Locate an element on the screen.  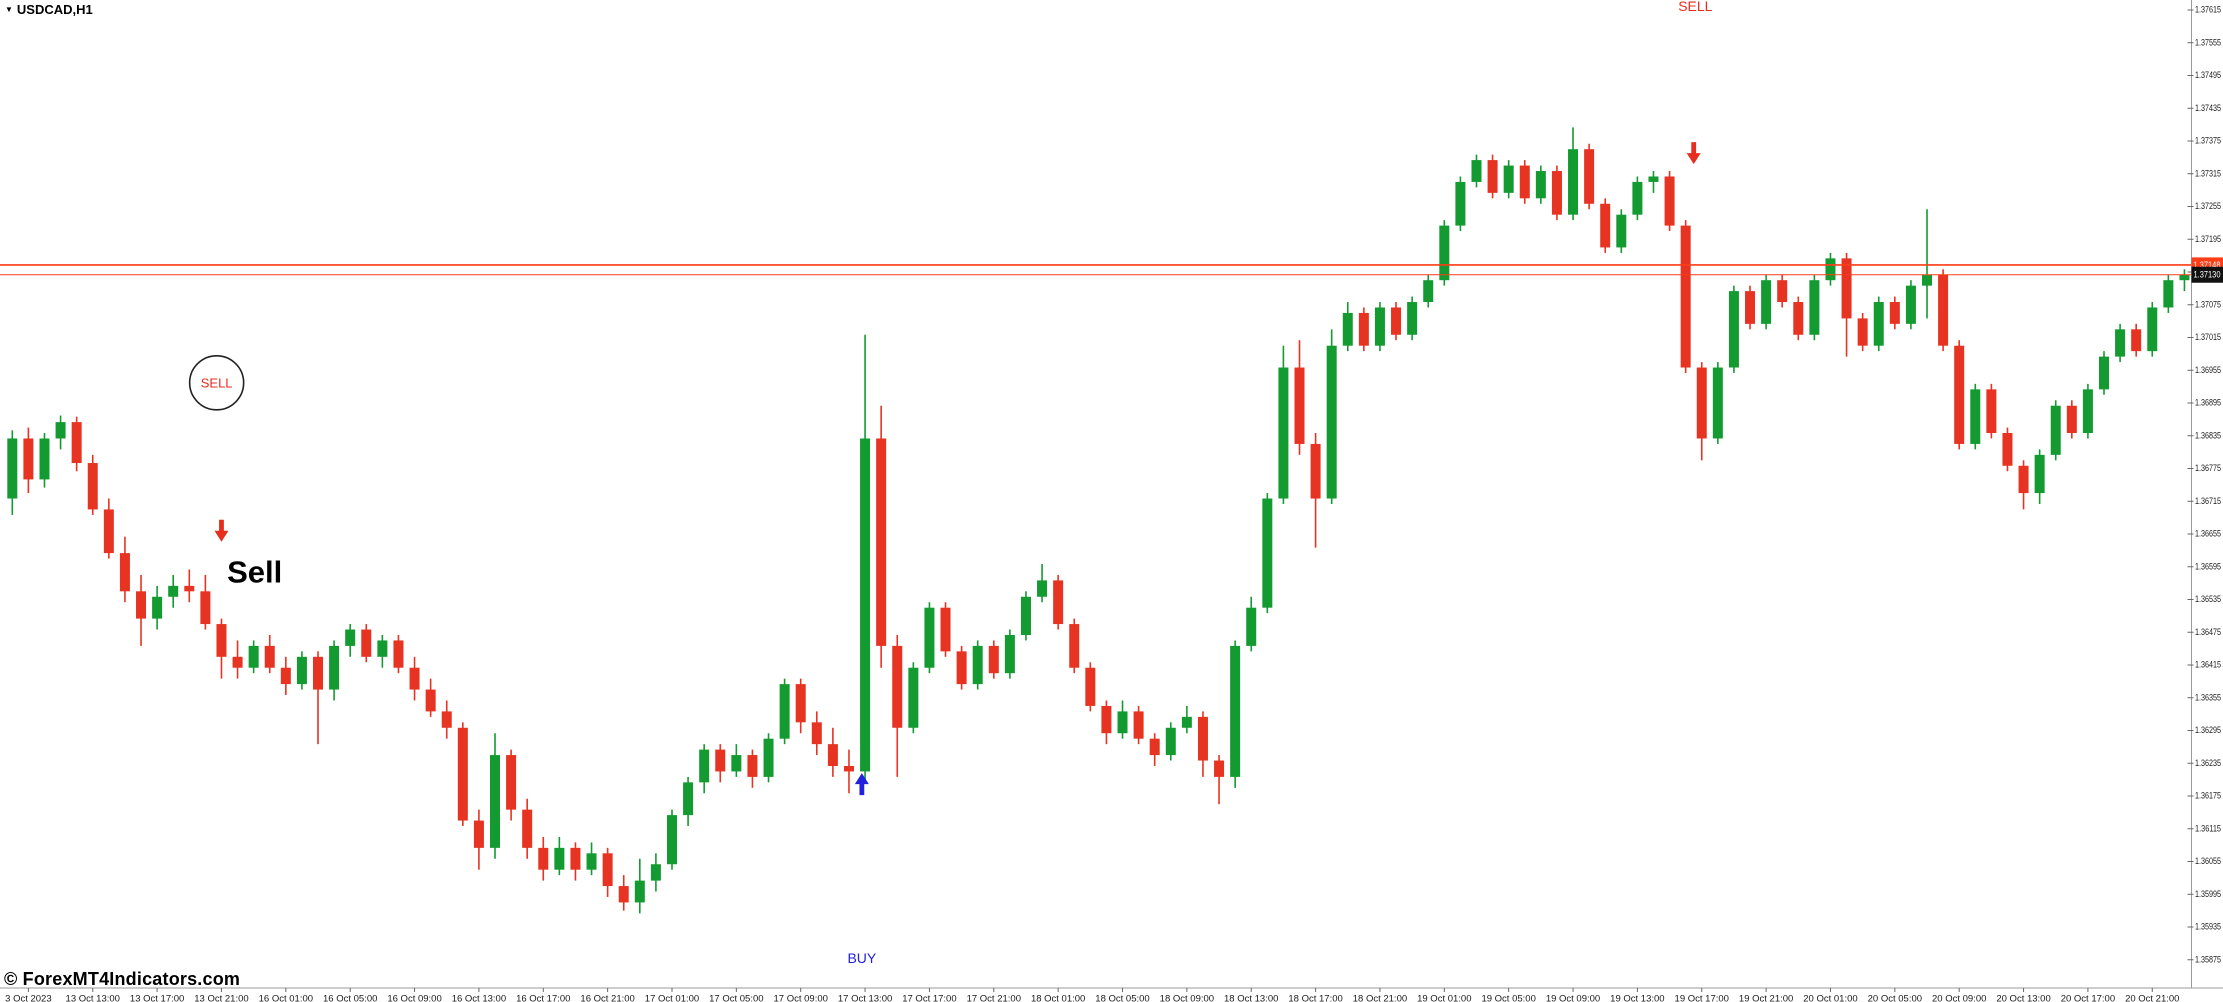
price-axis-label: 1.37255 is located at coordinates (2208, 206).